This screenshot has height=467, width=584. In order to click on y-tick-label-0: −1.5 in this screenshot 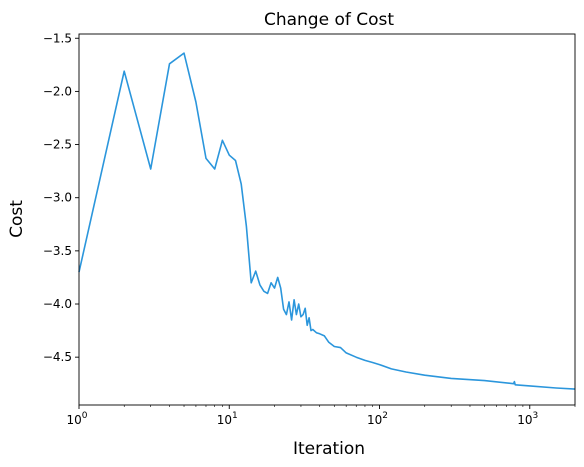, I will do `click(57, 38)`.